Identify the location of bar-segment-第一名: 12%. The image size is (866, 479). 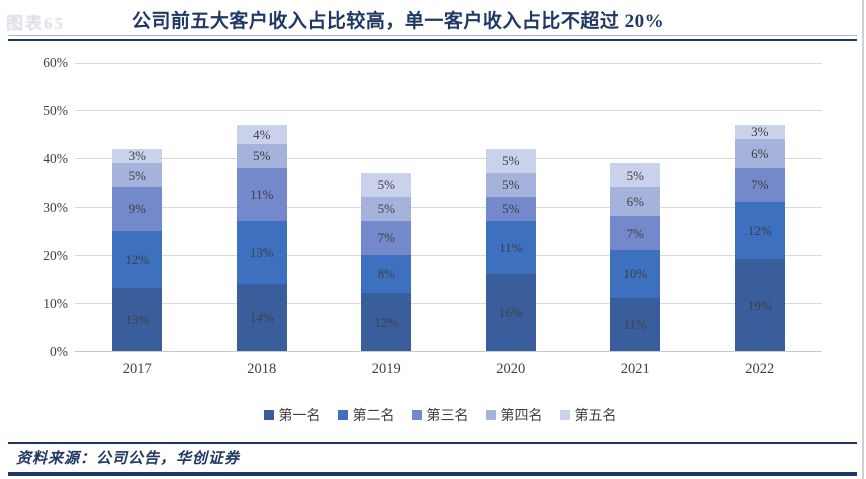
(386, 322).